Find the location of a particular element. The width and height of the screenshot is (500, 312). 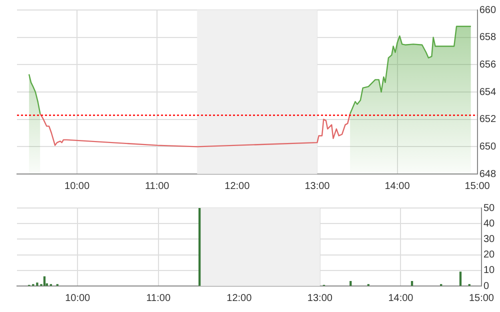

y-tick-label: 652 is located at coordinates (487, 120).